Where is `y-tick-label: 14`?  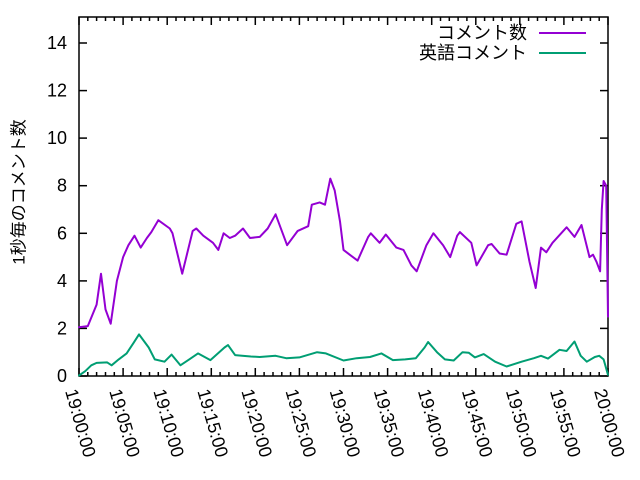
y-tick-label: 14 is located at coordinates (57, 43).